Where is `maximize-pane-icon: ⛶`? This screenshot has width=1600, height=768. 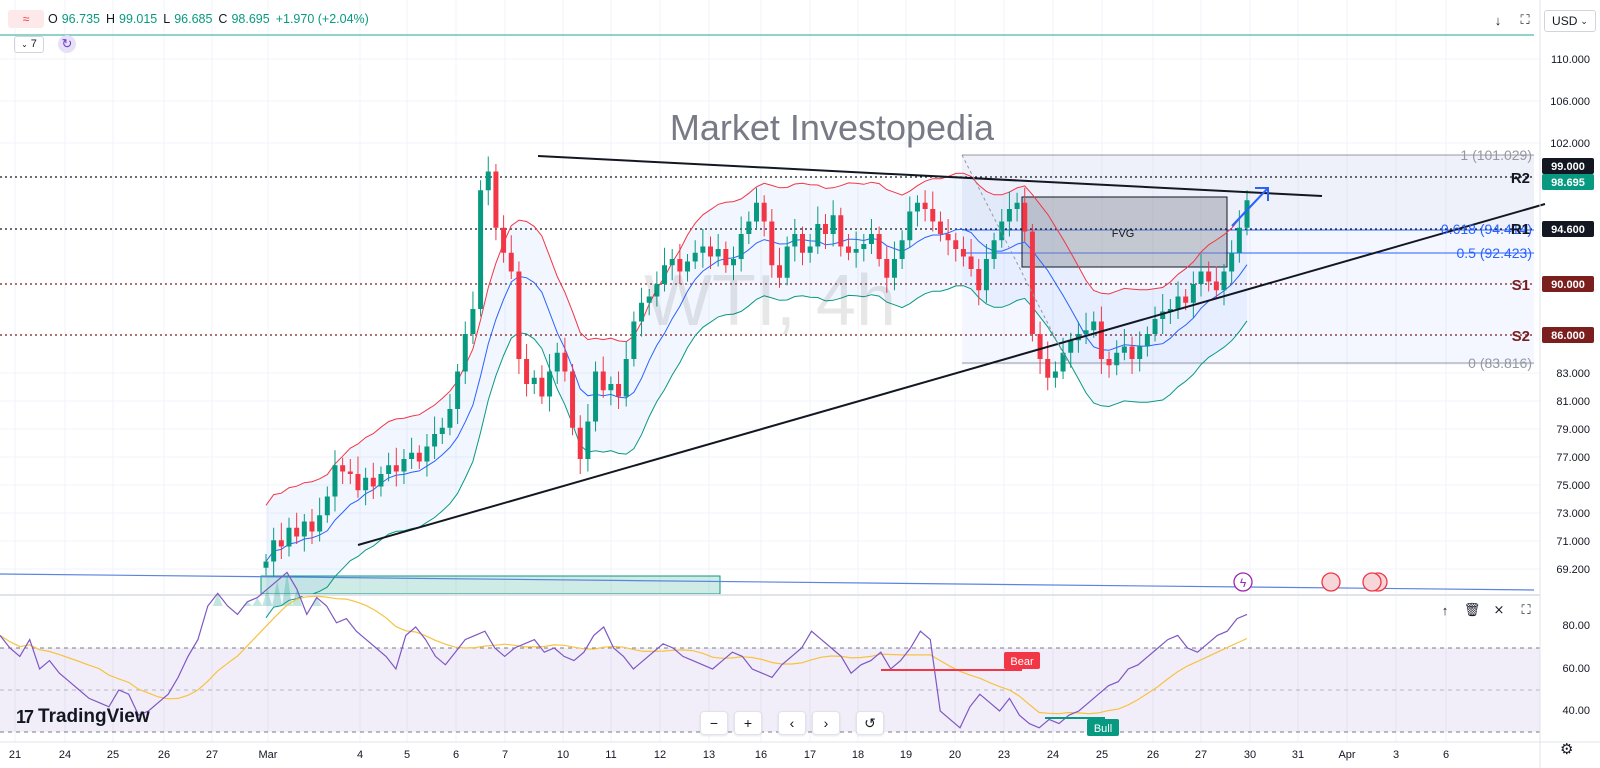 maximize-pane-icon: ⛶ is located at coordinates (1526, 609).